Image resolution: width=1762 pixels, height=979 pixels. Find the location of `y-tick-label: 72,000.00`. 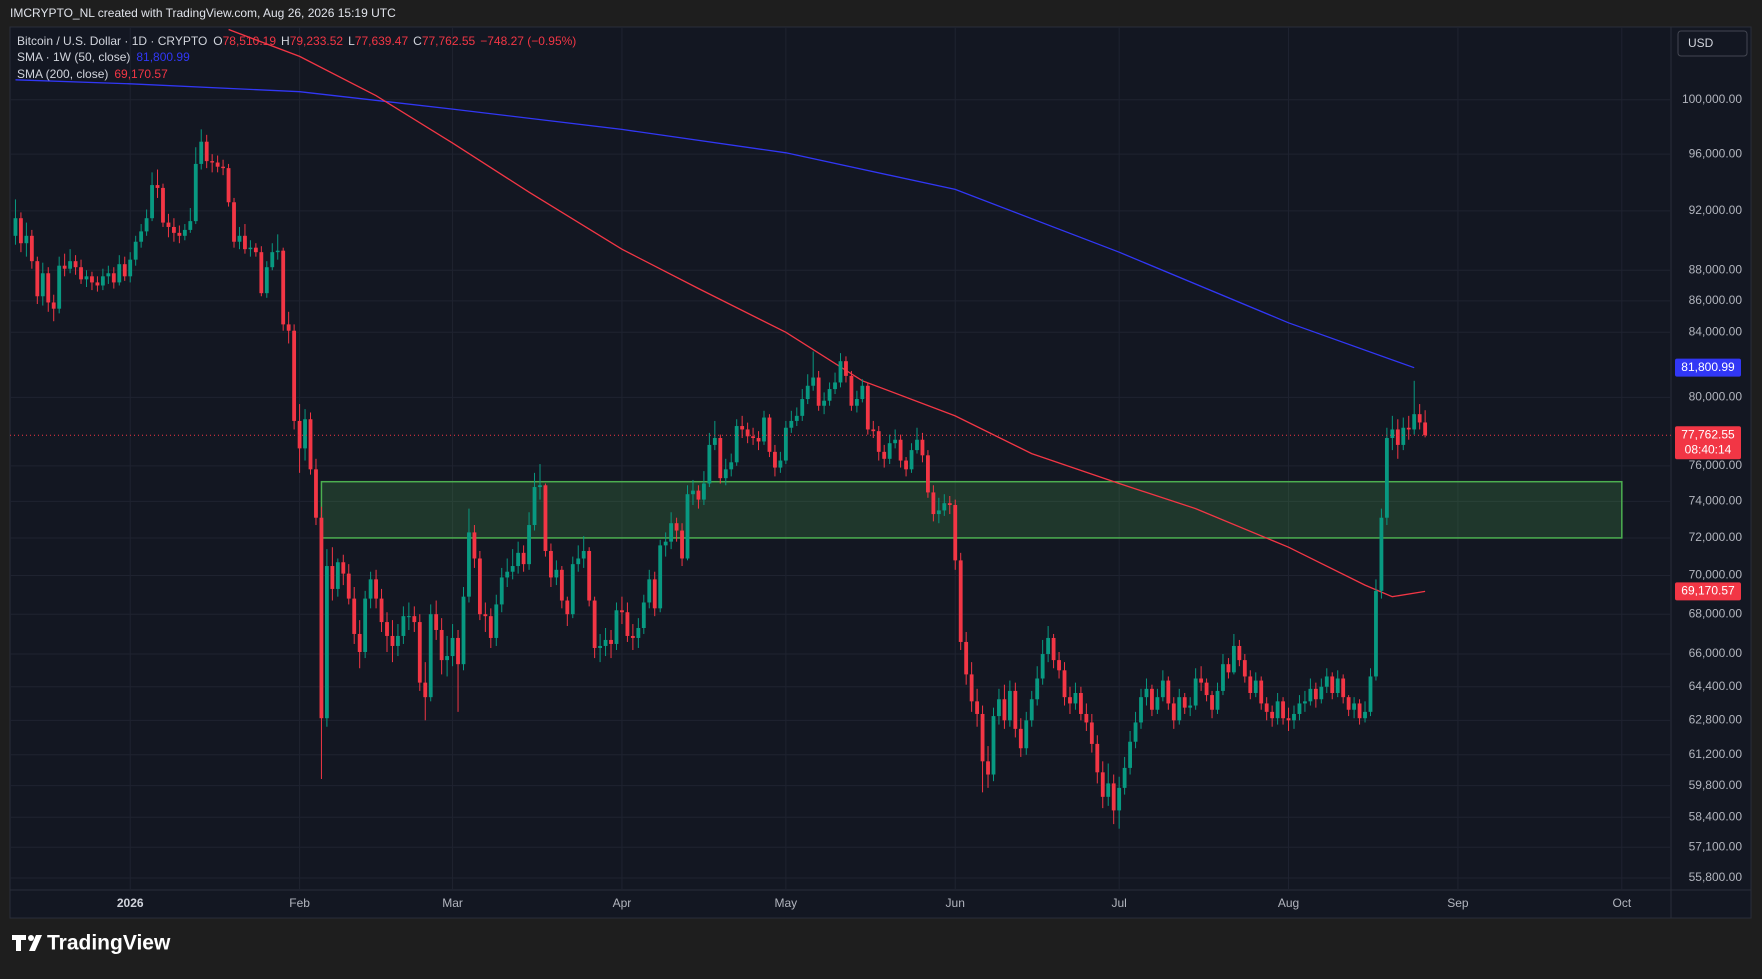

y-tick-label: 72,000.00 is located at coordinates (1716, 537).